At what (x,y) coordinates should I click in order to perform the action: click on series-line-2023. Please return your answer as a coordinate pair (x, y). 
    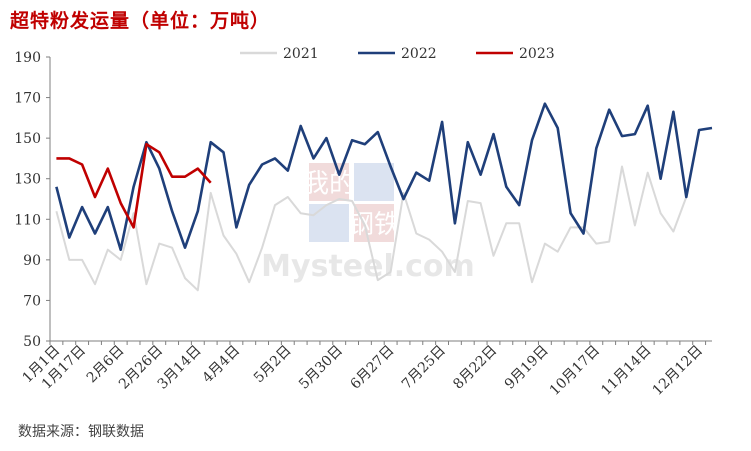
    Looking at the image, I should click on (134, 185).